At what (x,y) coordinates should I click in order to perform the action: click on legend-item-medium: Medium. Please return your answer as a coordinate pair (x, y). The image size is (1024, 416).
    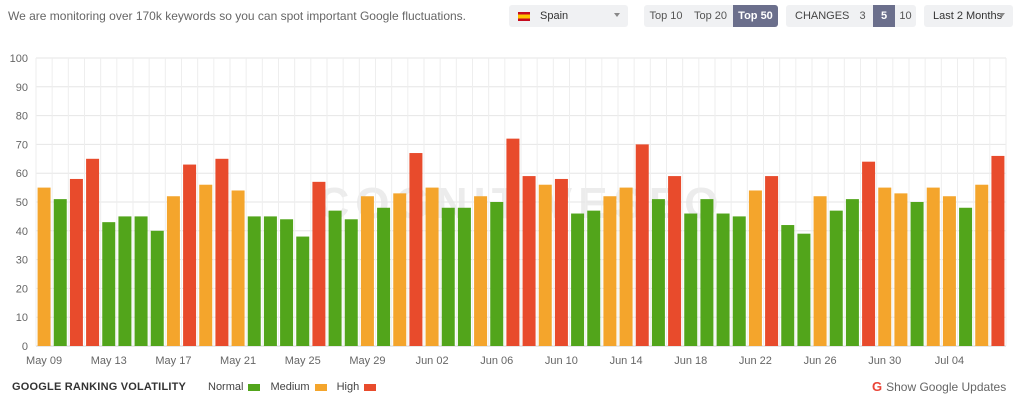
    Looking at the image, I should click on (298, 387).